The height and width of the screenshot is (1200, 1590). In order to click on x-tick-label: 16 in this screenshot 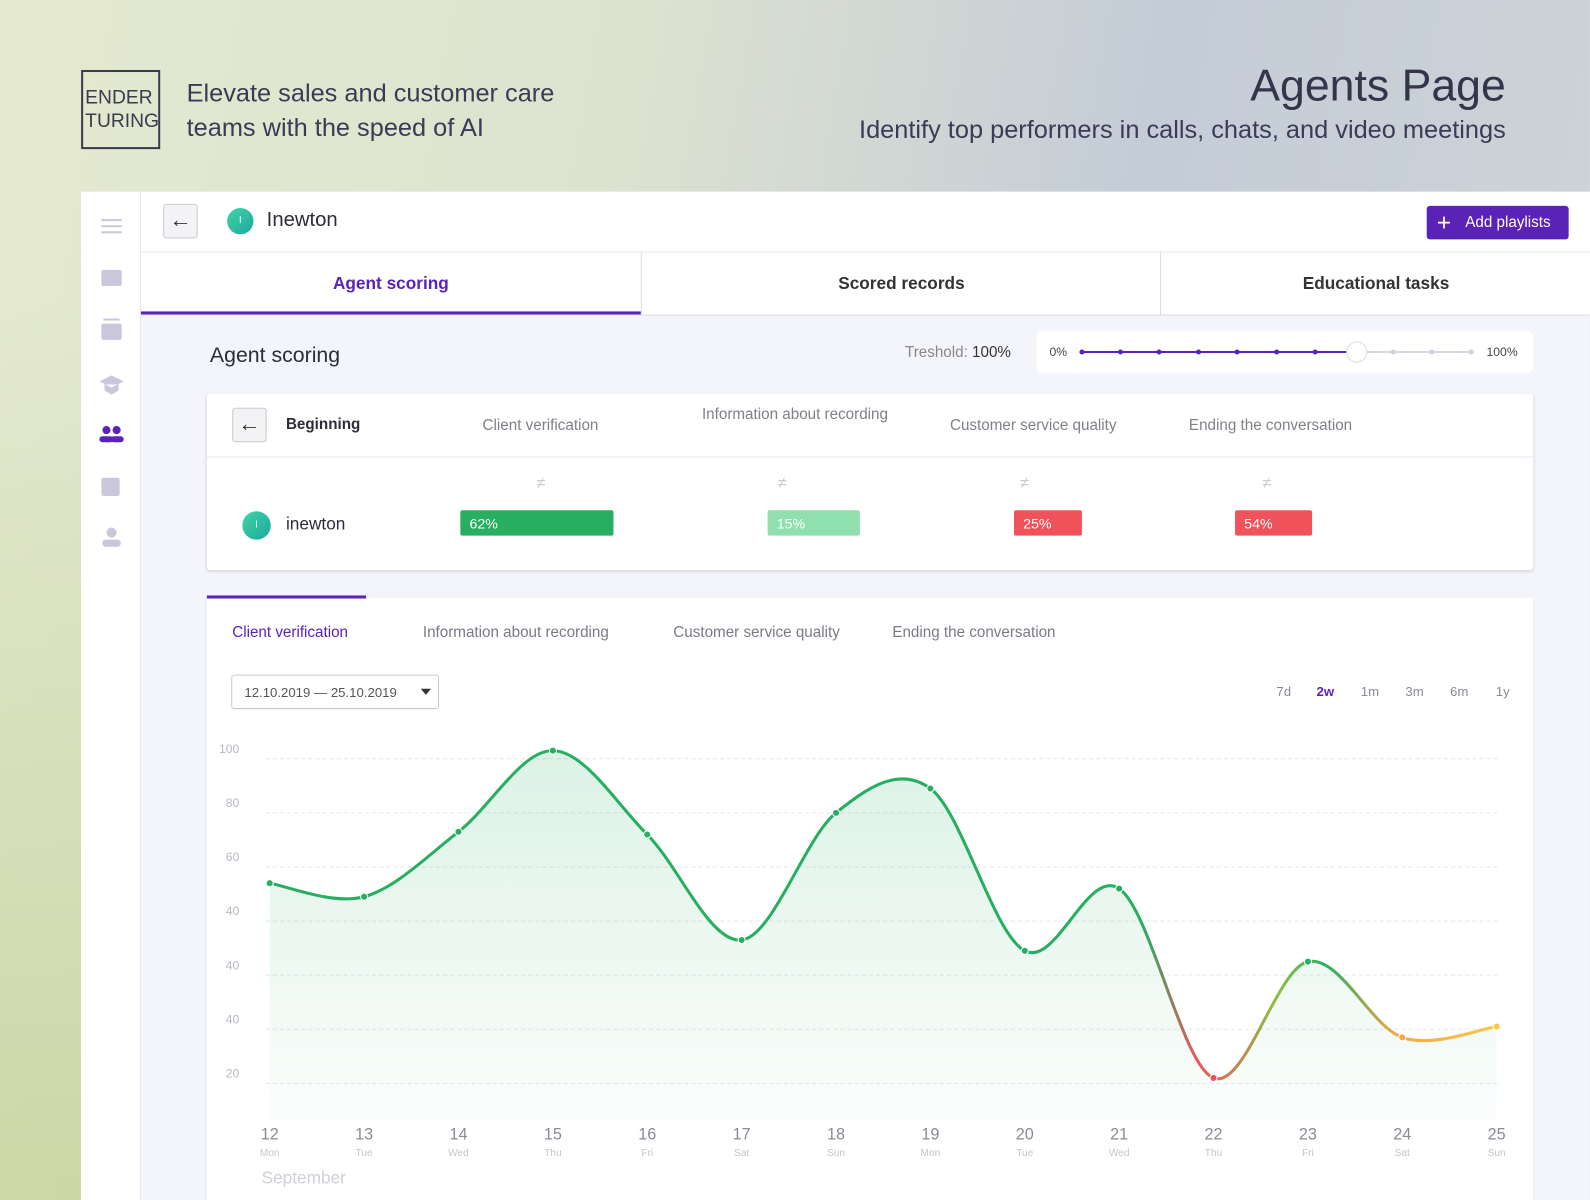, I will do `click(647, 1134)`.